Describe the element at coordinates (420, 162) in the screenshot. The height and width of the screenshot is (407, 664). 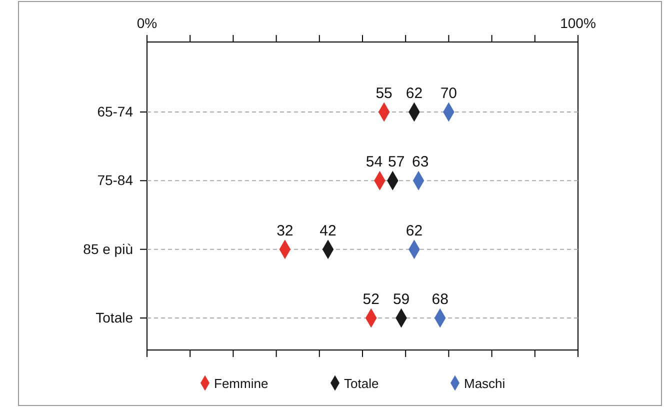
I see `data-label: 63` at that location.